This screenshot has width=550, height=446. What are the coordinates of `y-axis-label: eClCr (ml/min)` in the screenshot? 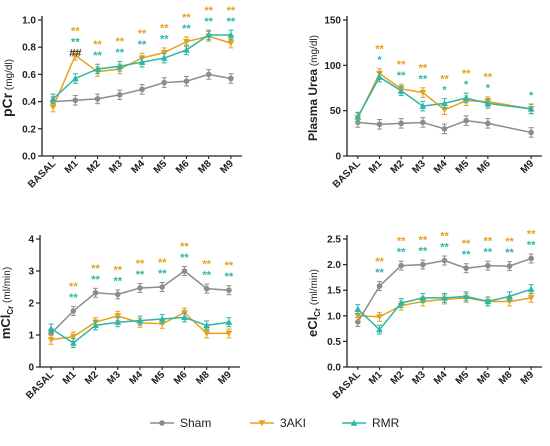 It's located at (313, 303).